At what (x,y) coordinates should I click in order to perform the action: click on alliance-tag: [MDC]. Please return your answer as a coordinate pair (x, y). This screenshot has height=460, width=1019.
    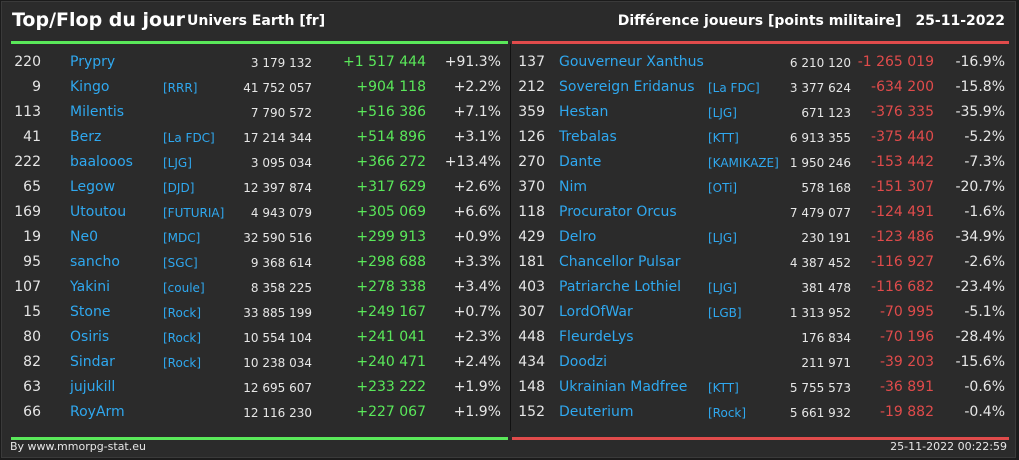
    Looking at the image, I should click on (182, 238).